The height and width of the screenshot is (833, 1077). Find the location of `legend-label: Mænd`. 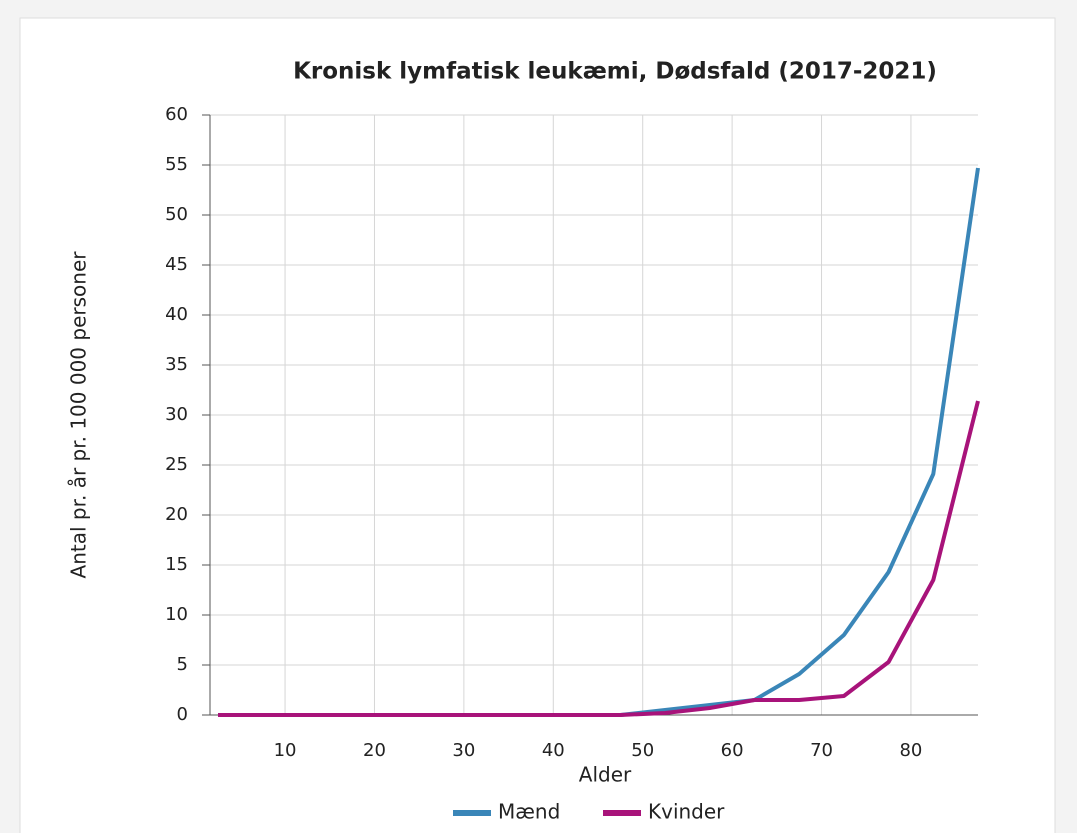

legend-label: Mænd is located at coordinates (529, 812).